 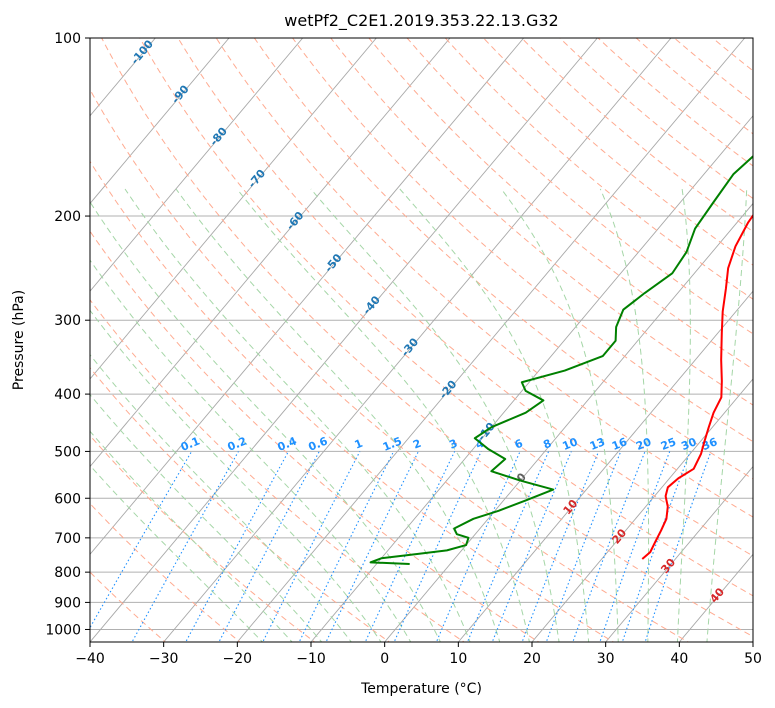 I want to click on temperature-profile-line, so click(x=697, y=386).